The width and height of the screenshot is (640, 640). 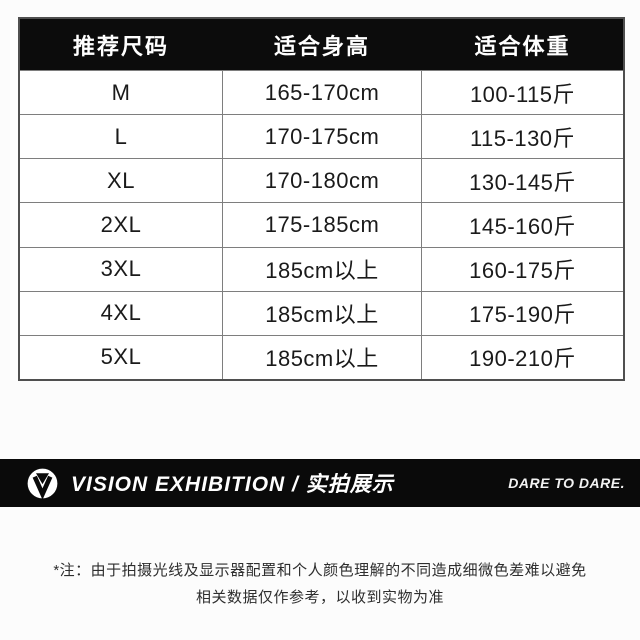 I want to click on cell-size: M, so click(x=121, y=92).